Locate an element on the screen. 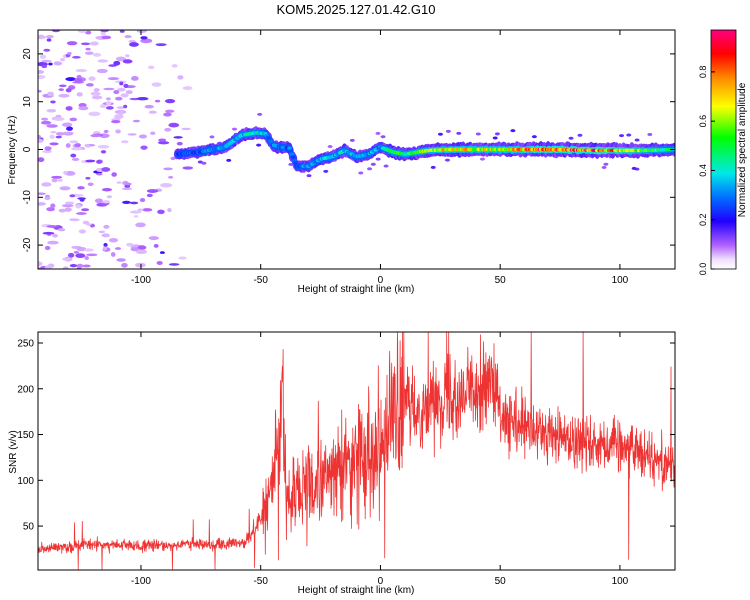 Image resolution: width=750 pixels, height=600 pixels. spectrogram-y-tick-label: 20 is located at coordinates (27, 54).